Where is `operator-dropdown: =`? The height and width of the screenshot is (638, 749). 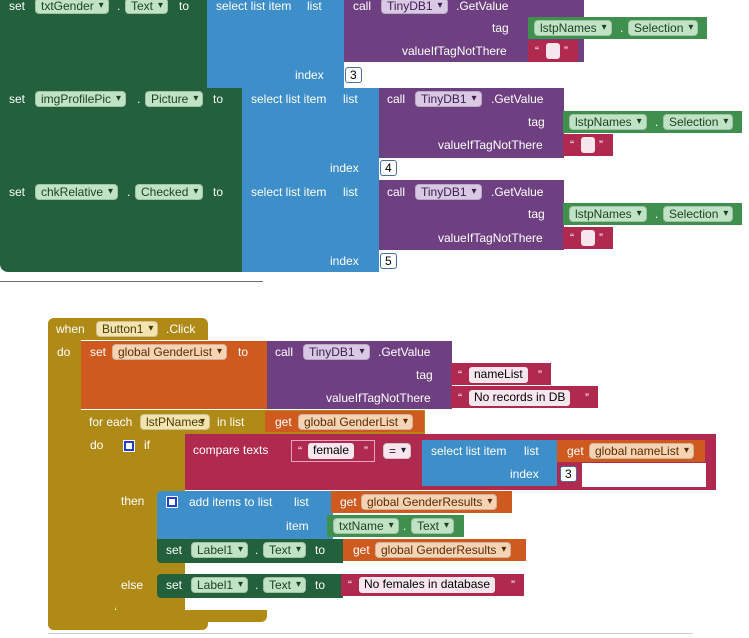
operator-dropdown: = is located at coordinates (397, 451).